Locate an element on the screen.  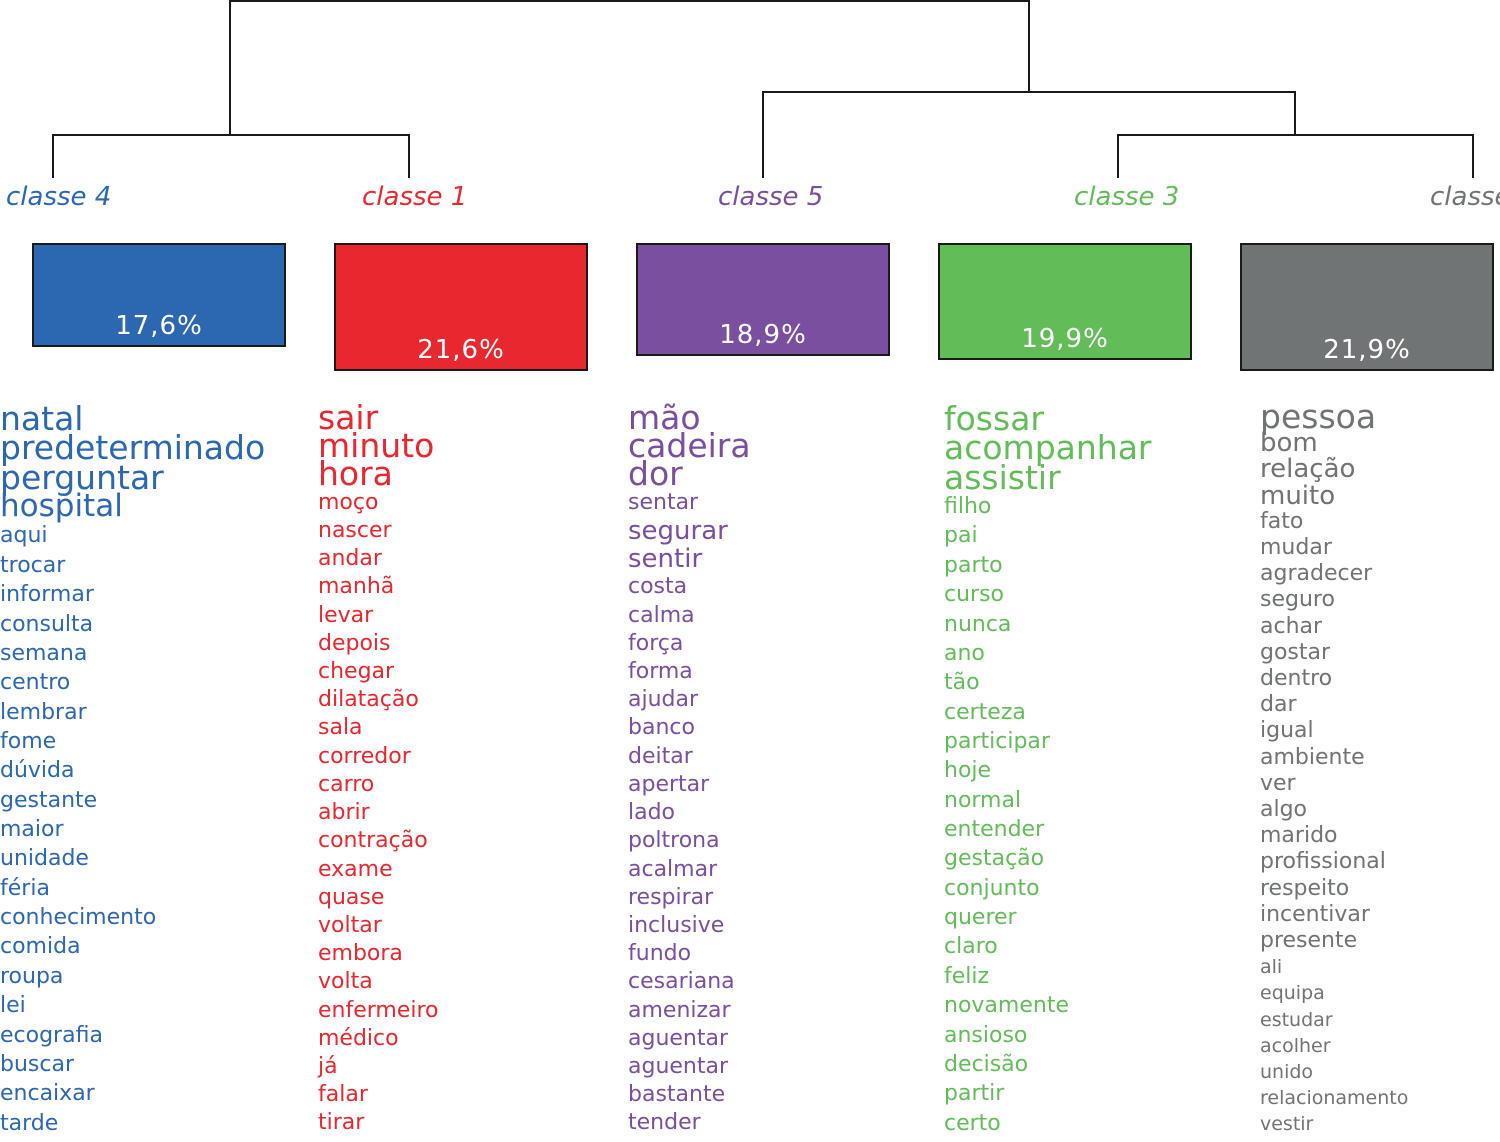
class-word: presente is located at coordinates (1309, 941).